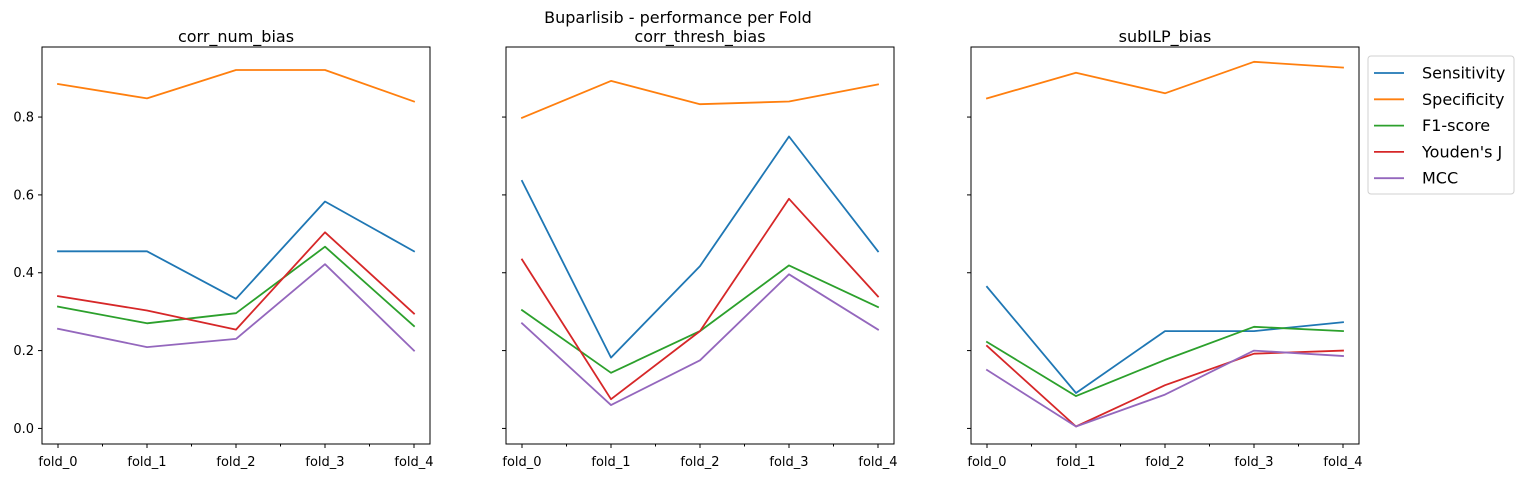  What do you see at coordinates (23, 429) in the screenshot?
I see `y-tick-label: 0.0` at bounding box center [23, 429].